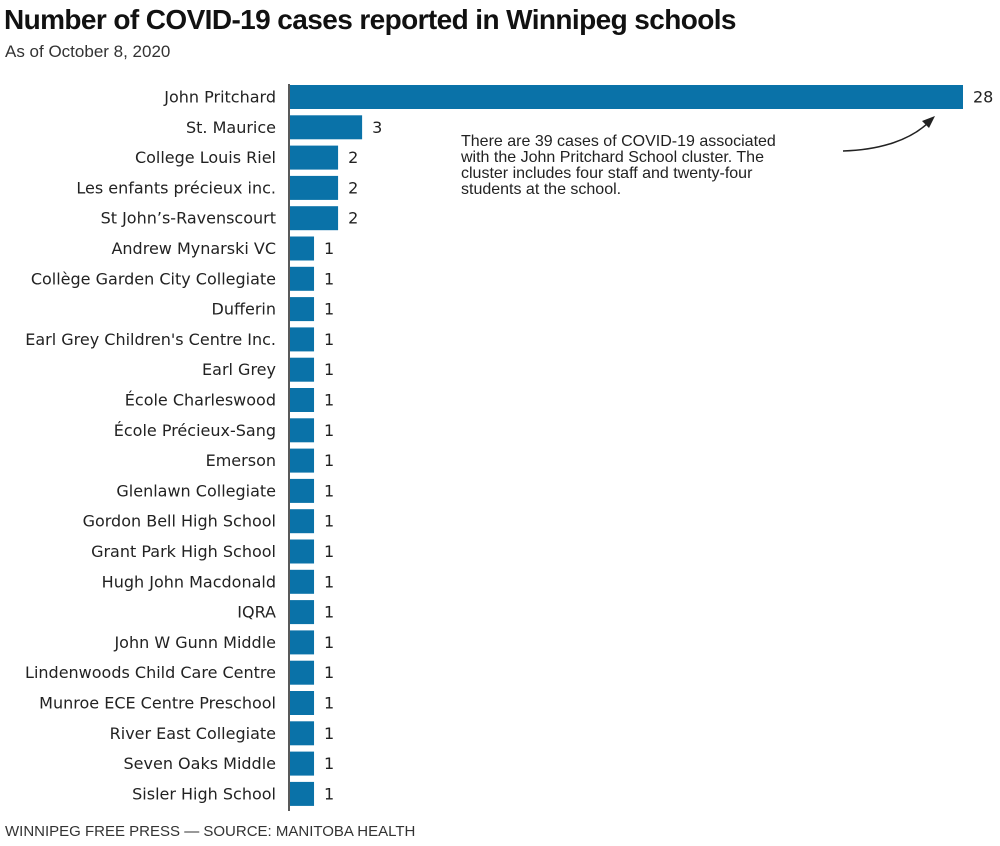 This screenshot has width=1000, height=846. I want to click on category-label: St. Maurice, so click(231, 127).